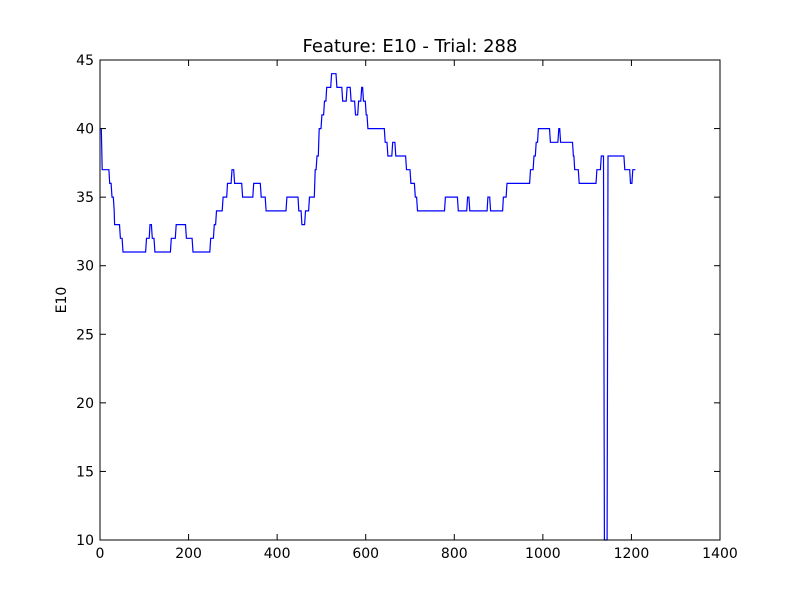 The image size is (800, 600). Describe the element at coordinates (85, 61) in the screenshot. I see `y-tick-label: 45` at that location.